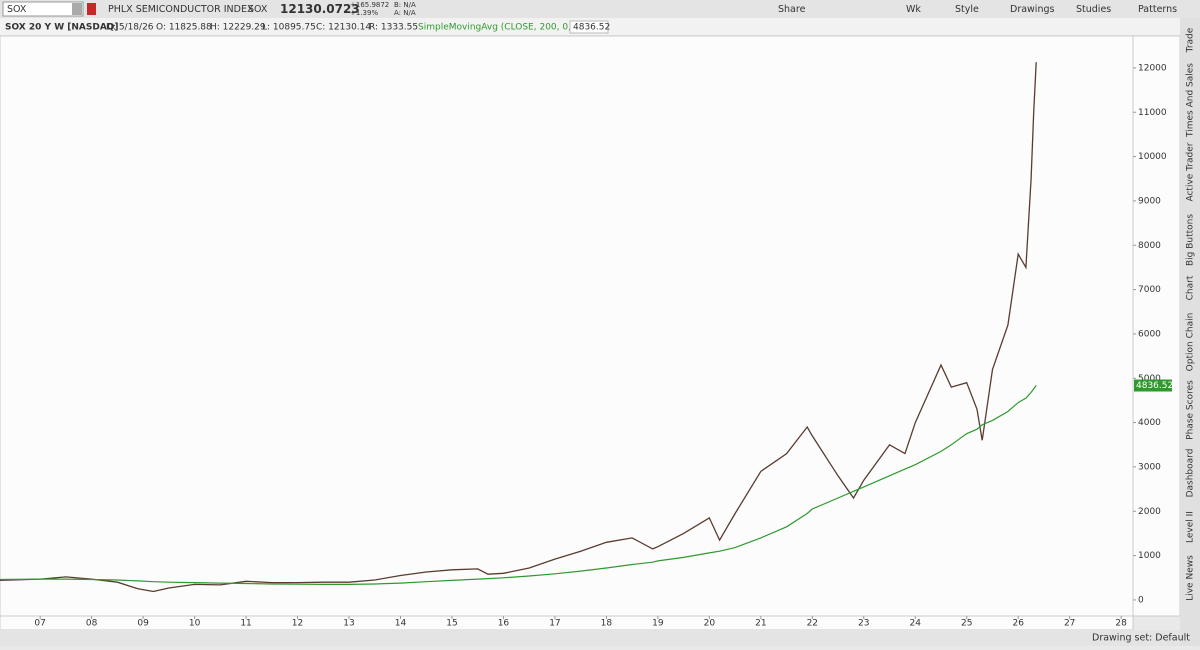 The width and height of the screenshot is (1200, 650). Describe the element at coordinates (195, 624) in the screenshot. I see `x-tick-label: 10` at that location.